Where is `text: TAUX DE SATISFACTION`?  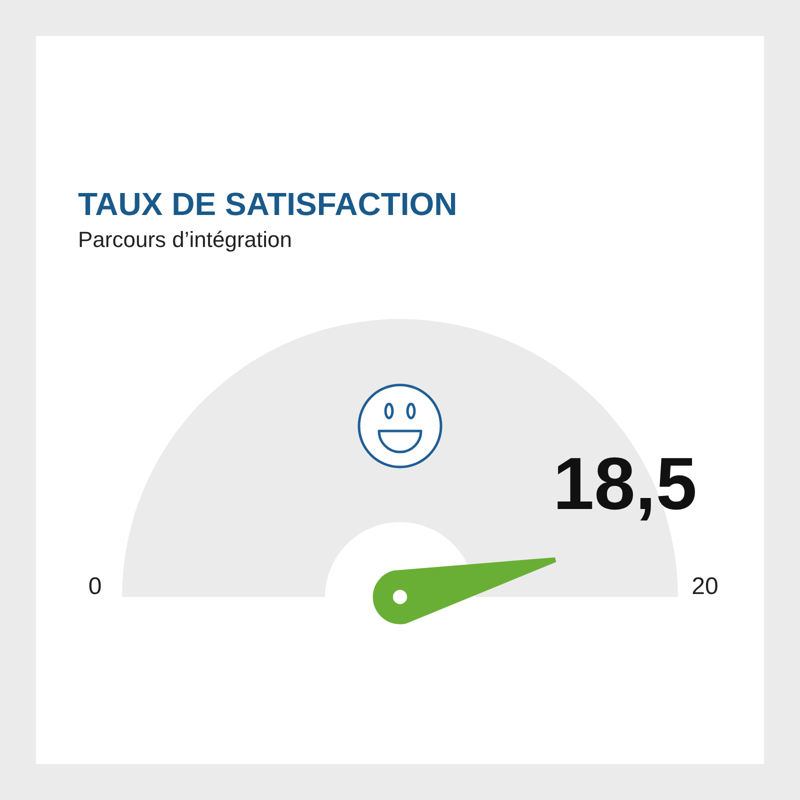 text: TAUX DE SATISFACTION is located at coordinates (268, 204).